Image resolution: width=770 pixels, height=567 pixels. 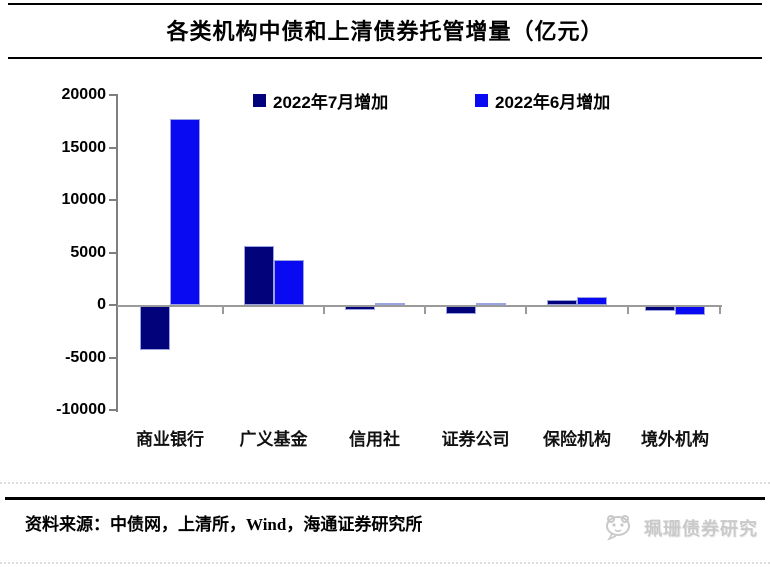 I want to click on footer-divider, so click(x=385, y=498).